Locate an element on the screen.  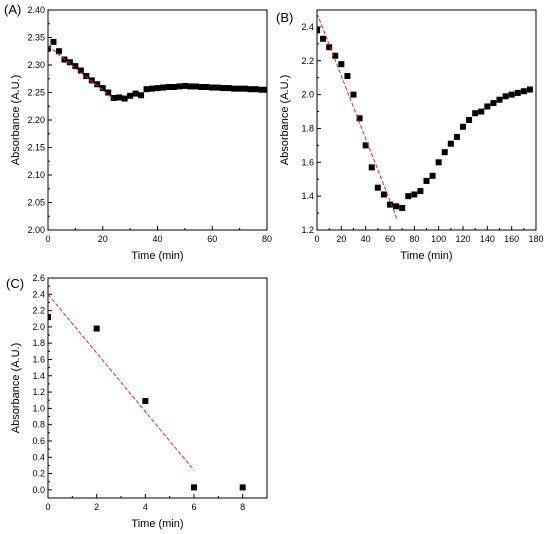
x-tick-label: 2 is located at coordinates (96, 507).